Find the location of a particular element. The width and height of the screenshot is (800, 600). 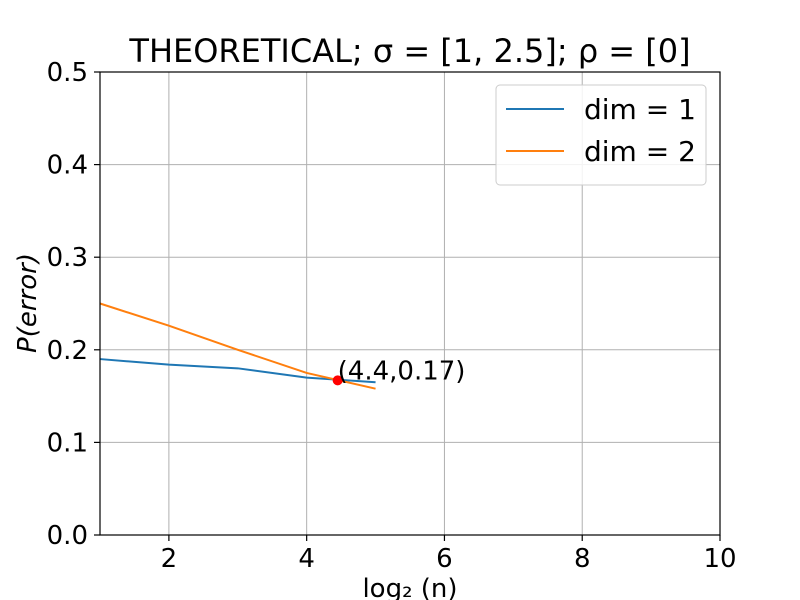

x-tick-label: 6 is located at coordinates (444, 559).